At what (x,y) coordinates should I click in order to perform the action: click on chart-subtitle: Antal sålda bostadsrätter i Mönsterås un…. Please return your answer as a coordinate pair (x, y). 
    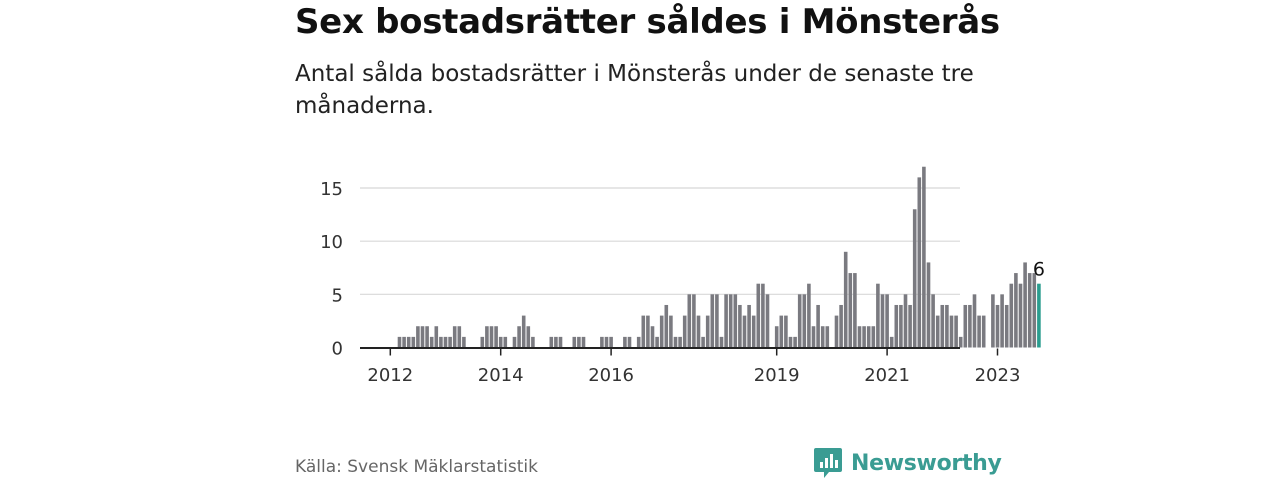
    Looking at the image, I should click on (634, 90).